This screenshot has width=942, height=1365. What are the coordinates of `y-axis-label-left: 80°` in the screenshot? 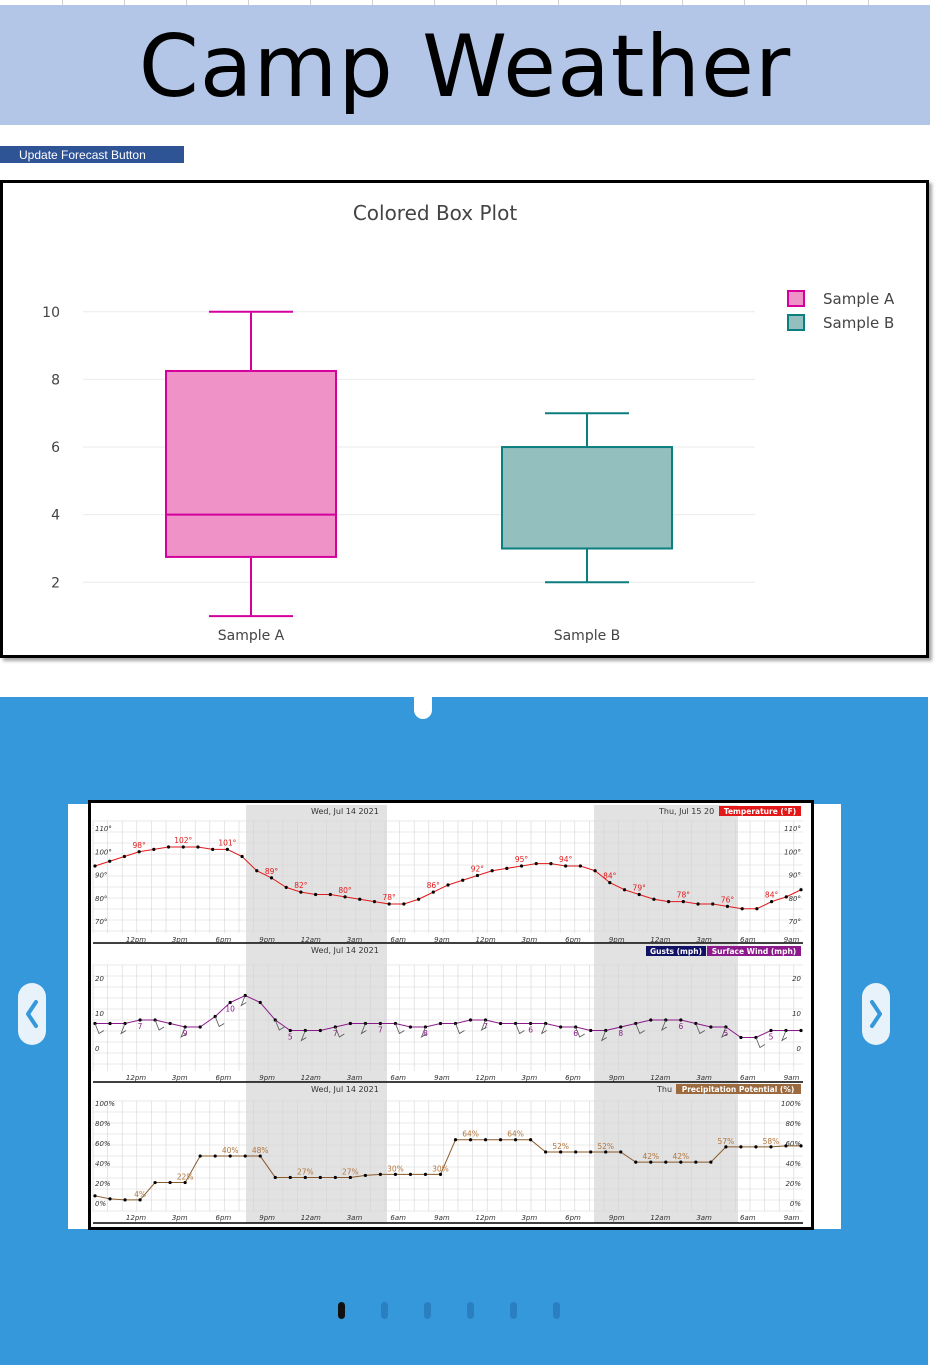 It's located at (101, 899).